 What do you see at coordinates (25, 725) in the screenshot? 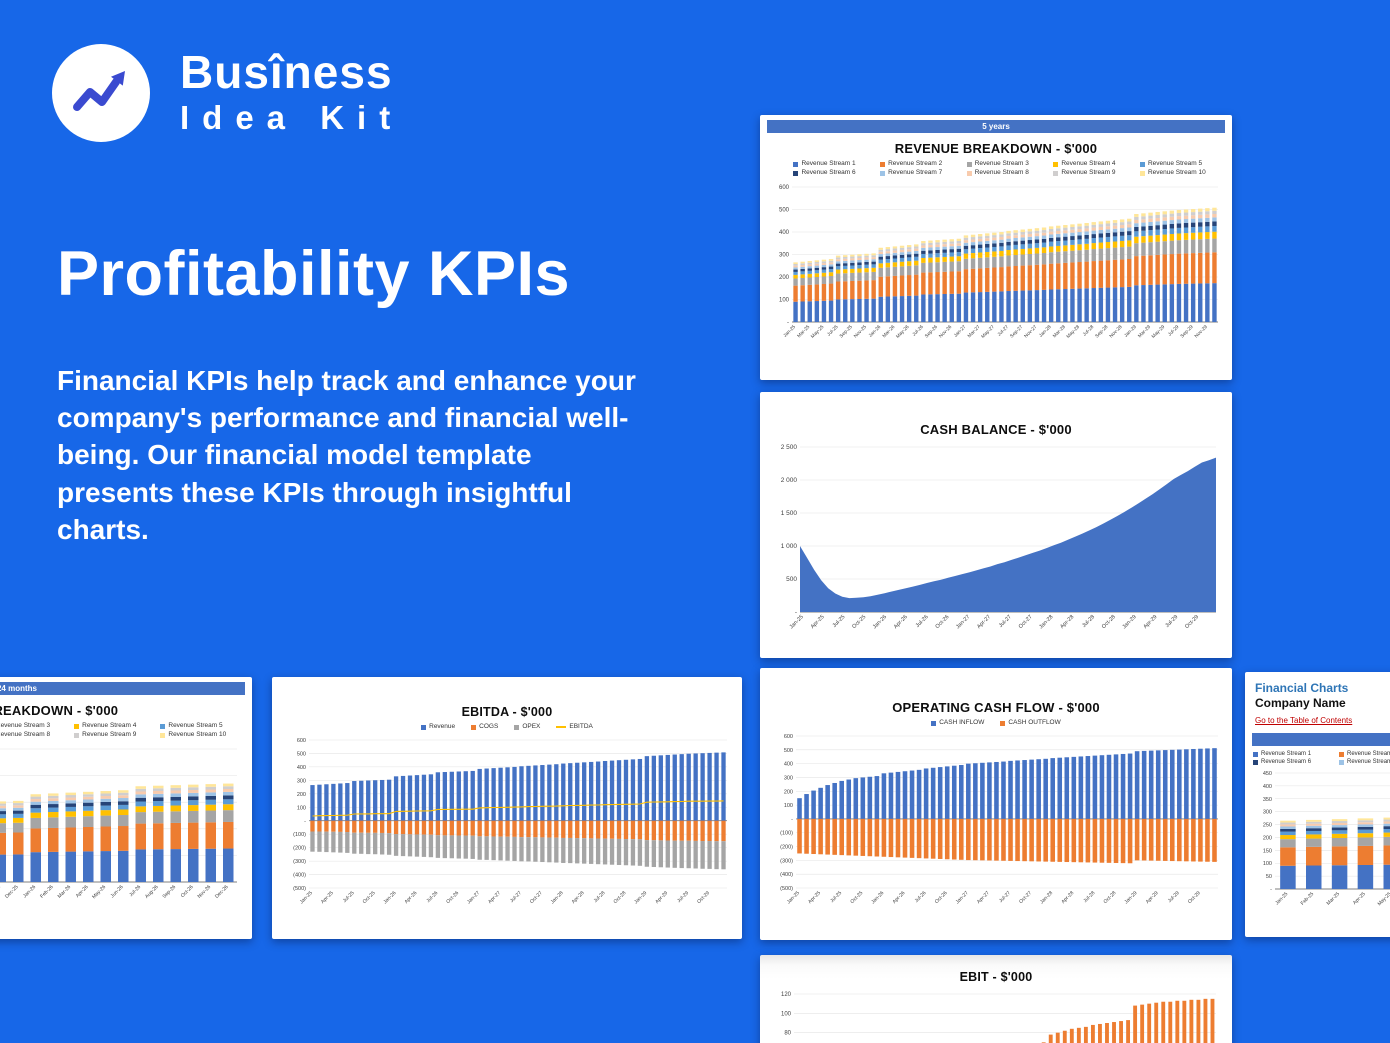
I see `legend-label: Revenue Stream 3` at bounding box center [25, 725].